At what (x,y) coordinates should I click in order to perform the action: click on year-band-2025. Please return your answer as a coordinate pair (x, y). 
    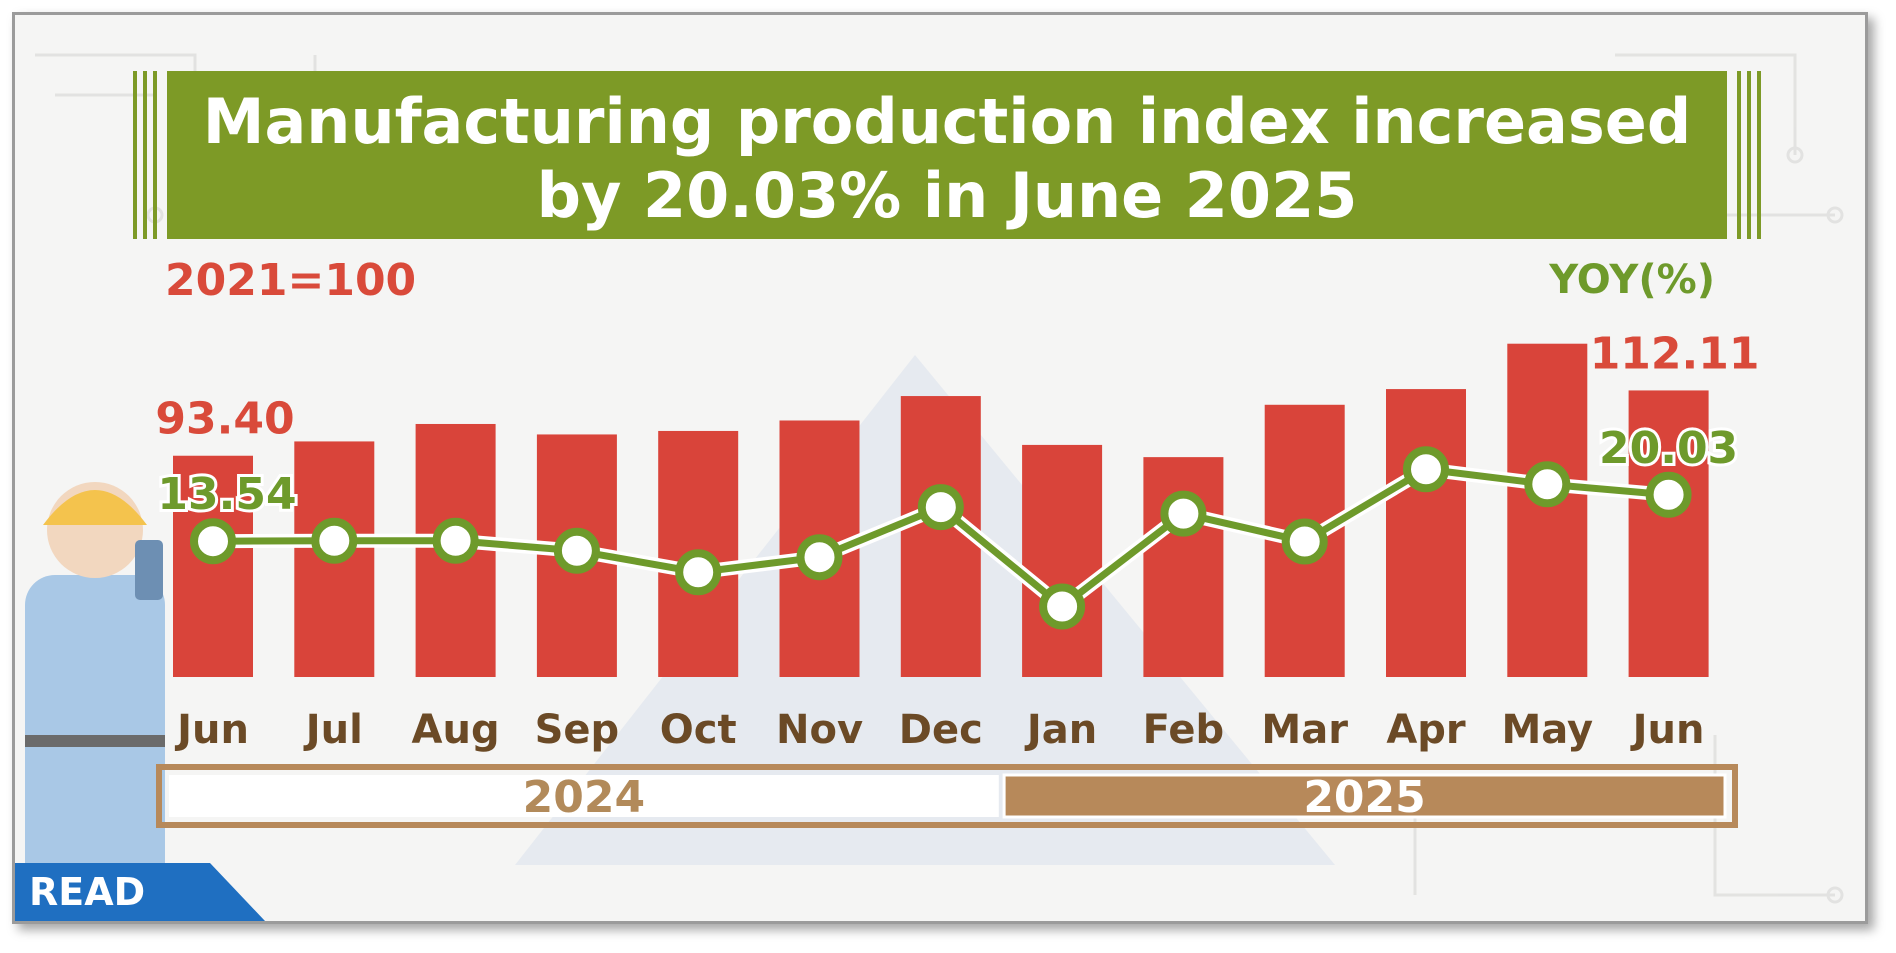
    Looking at the image, I should click on (1364, 796).